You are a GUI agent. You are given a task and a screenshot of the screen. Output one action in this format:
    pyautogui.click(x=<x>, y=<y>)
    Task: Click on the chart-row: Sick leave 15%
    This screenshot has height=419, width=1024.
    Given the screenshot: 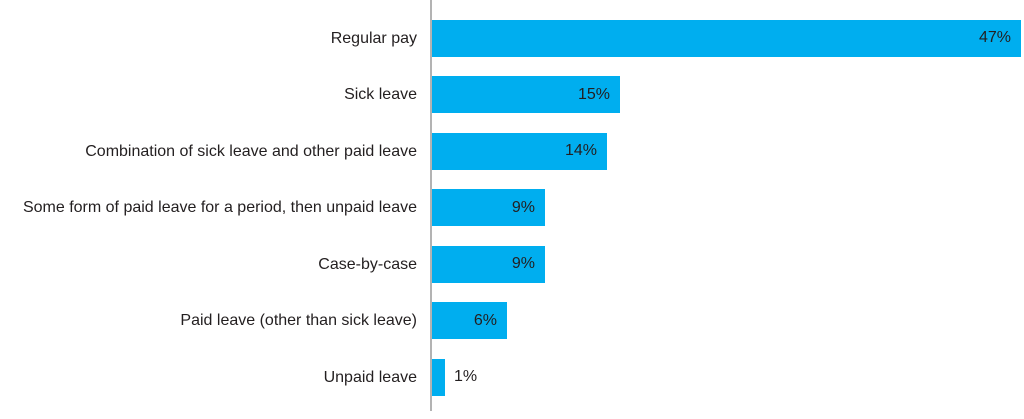 What is the action you would take?
    pyautogui.click(x=512, y=95)
    